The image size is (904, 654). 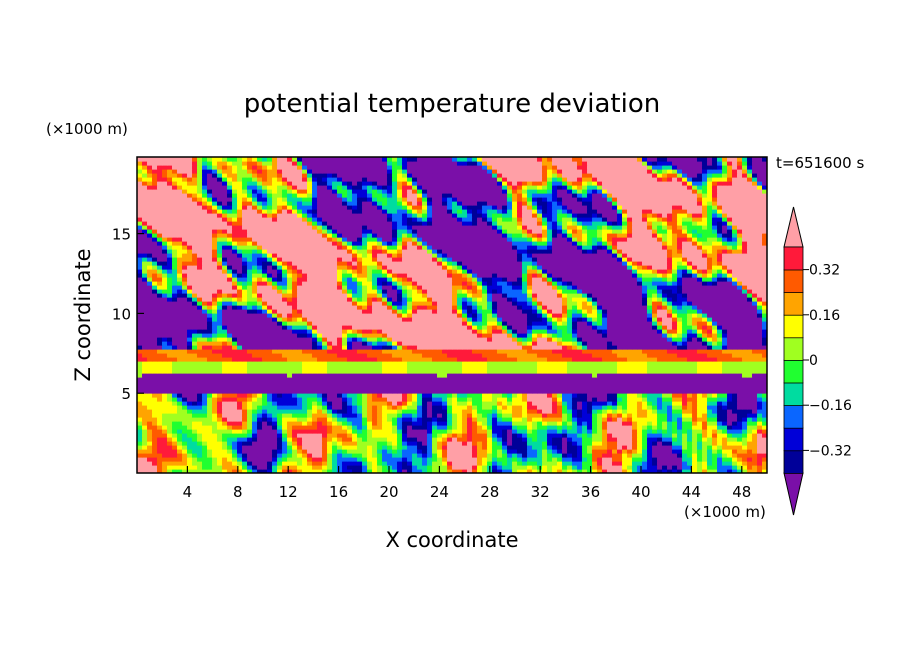 What do you see at coordinates (83, 314) in the screenshot?
I see `y-axis-label: Z coordinate` at bounding box center [83, 314].